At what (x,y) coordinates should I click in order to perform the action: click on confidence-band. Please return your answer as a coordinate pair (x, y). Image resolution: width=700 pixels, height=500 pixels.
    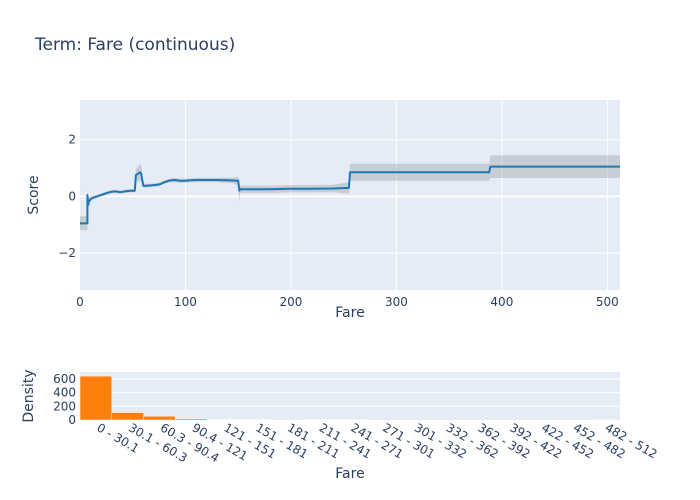
    Looking at the image, I should click on (350, 193).